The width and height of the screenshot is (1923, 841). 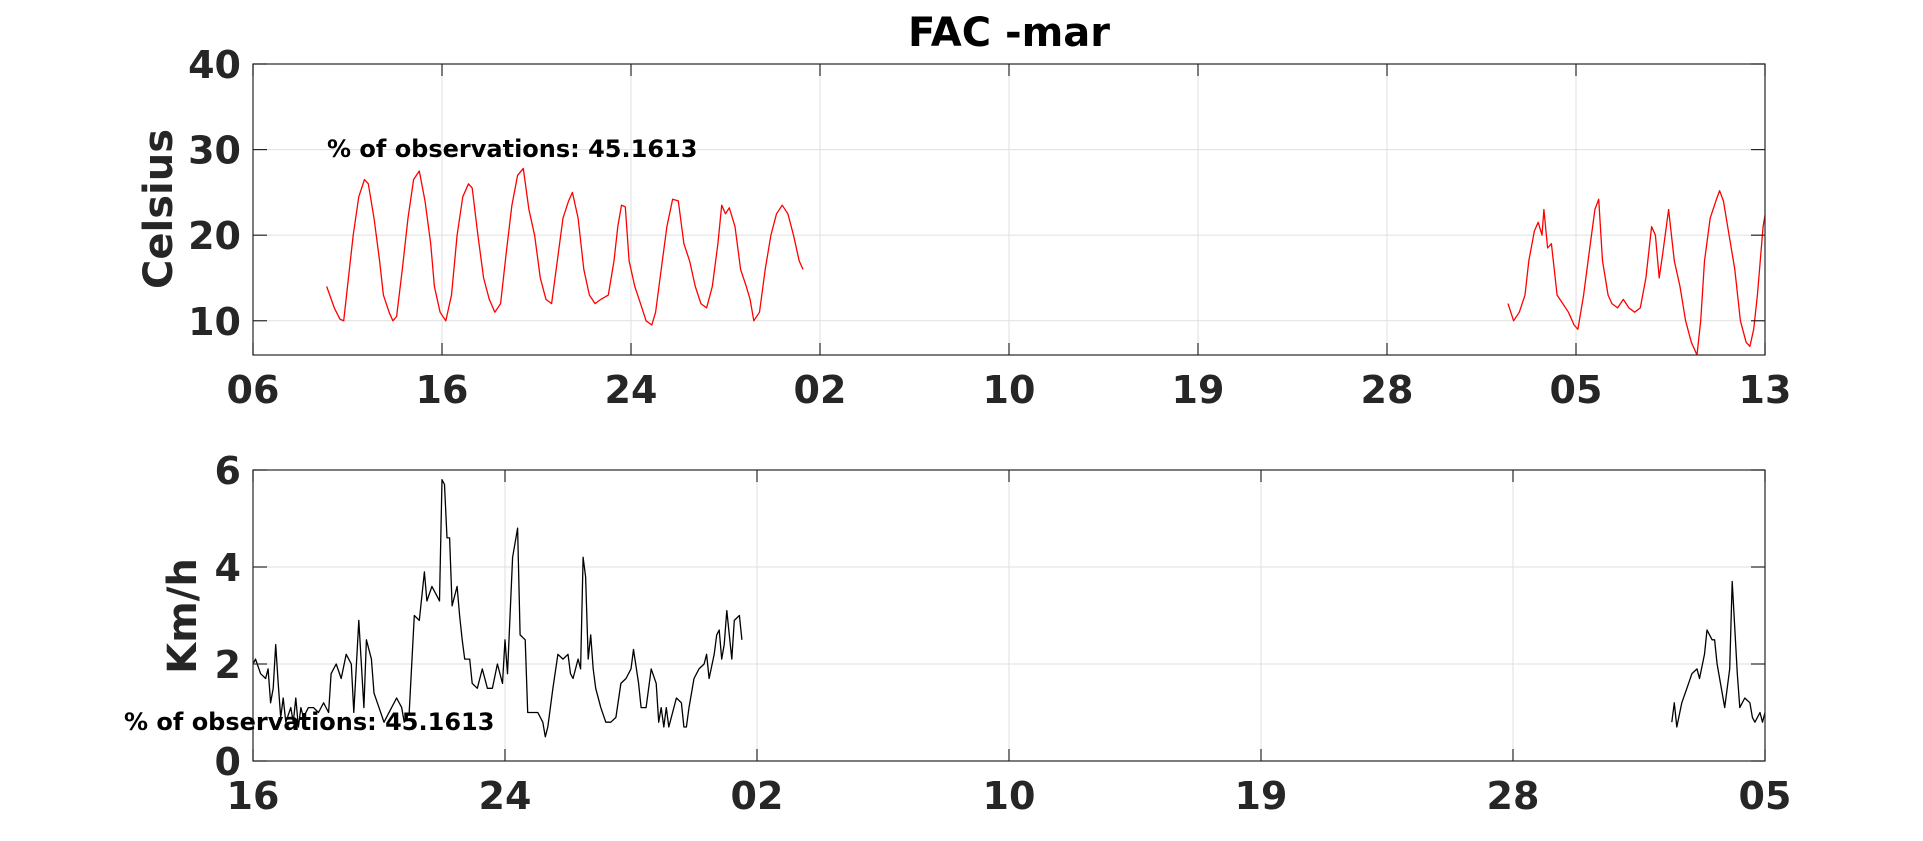 I want to click on y-tick-label: 6, so click(x=228, y=471).